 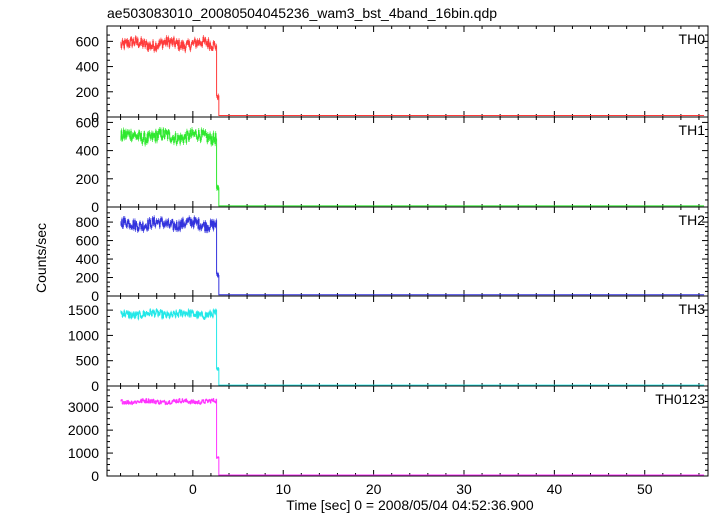 What do you see at coordinates (692, 39) in the screenshot?
I see `panel-label: TH0` at bounding box center [692, 39].